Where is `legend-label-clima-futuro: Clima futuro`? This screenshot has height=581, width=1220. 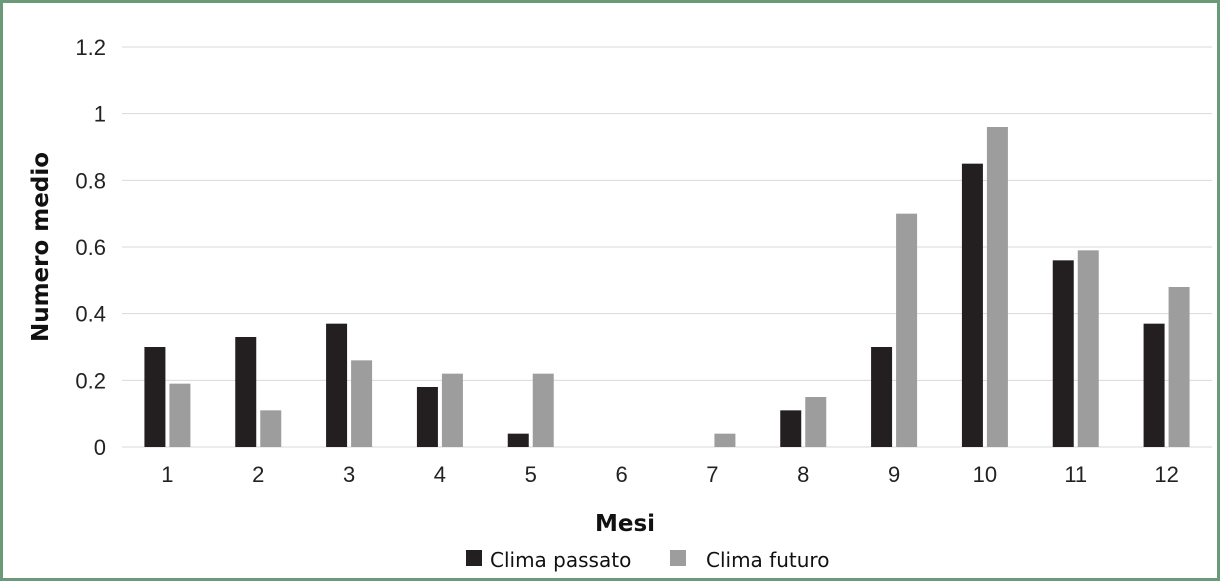
legend-label-clima-futuro: Clima futuro is located at coordinates (767, 560).